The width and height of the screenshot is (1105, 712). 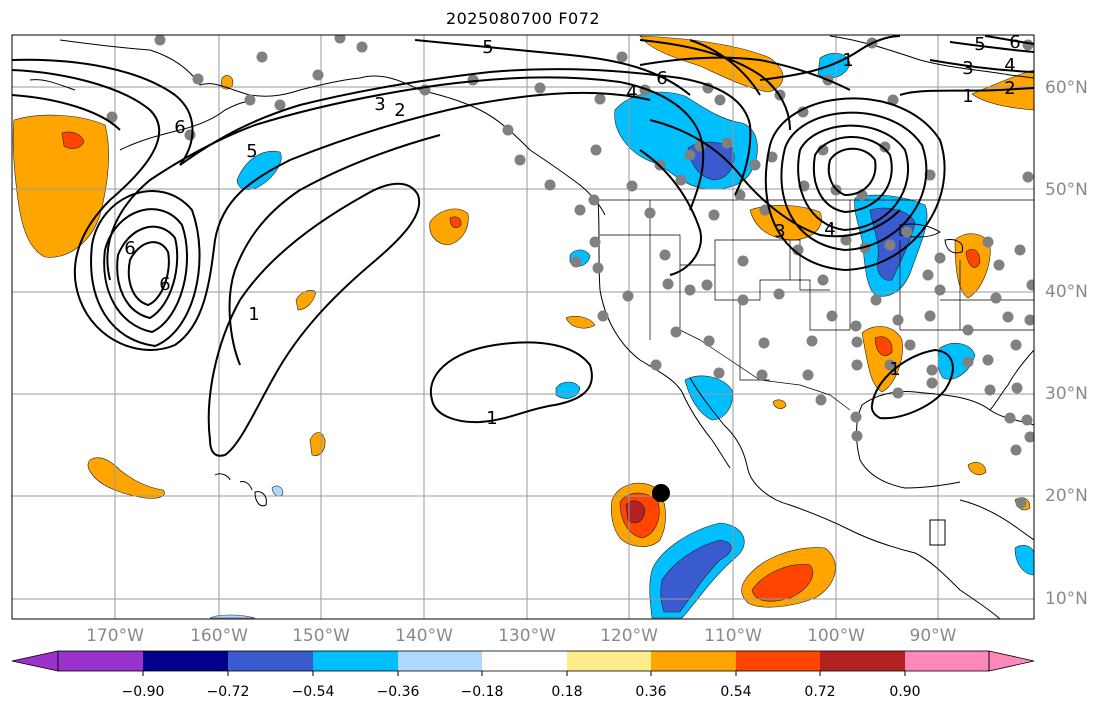 I want to click on colorbar-tick-label: 0.18, so click(x=567, y=692).